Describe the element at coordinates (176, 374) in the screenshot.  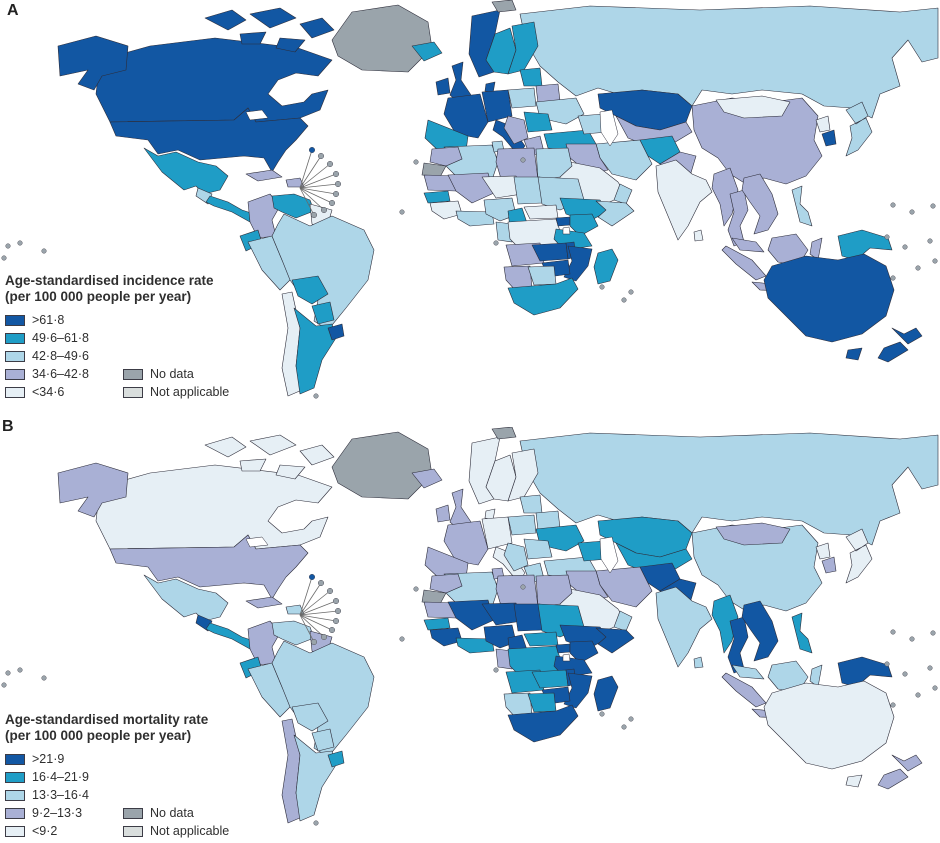
I see `legend-row: No data` at that location.